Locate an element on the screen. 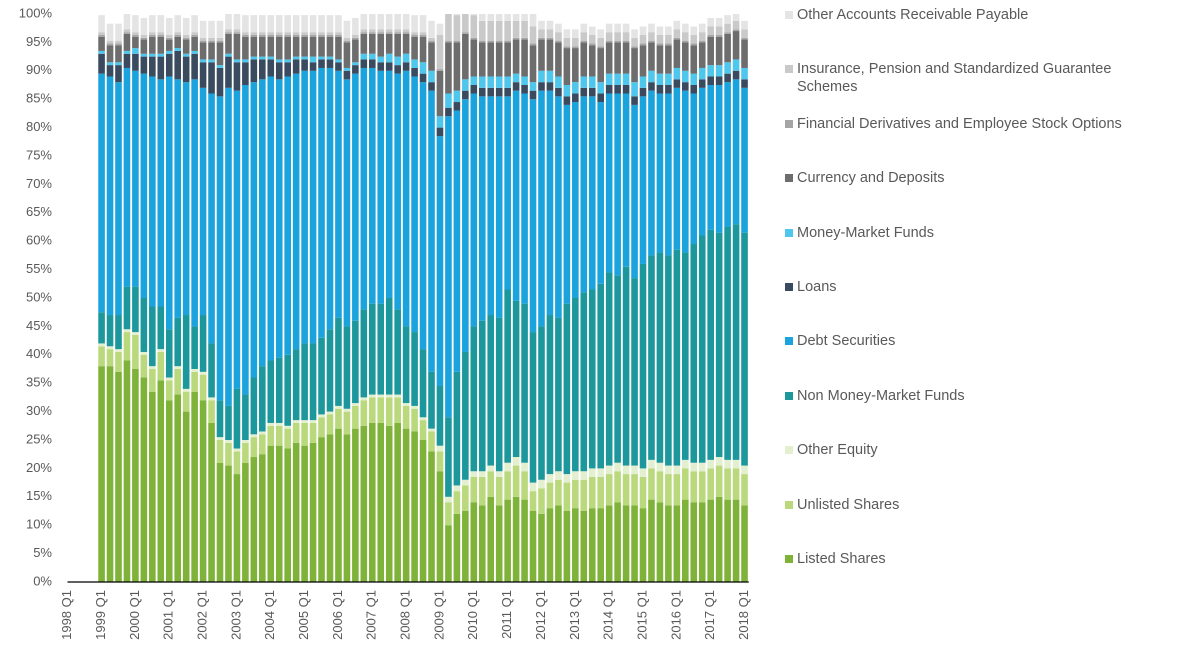 The width and height of the screenshot is (1179, 660). x-tick-label: 2001 Q1 is located at coordinates (168, 615).